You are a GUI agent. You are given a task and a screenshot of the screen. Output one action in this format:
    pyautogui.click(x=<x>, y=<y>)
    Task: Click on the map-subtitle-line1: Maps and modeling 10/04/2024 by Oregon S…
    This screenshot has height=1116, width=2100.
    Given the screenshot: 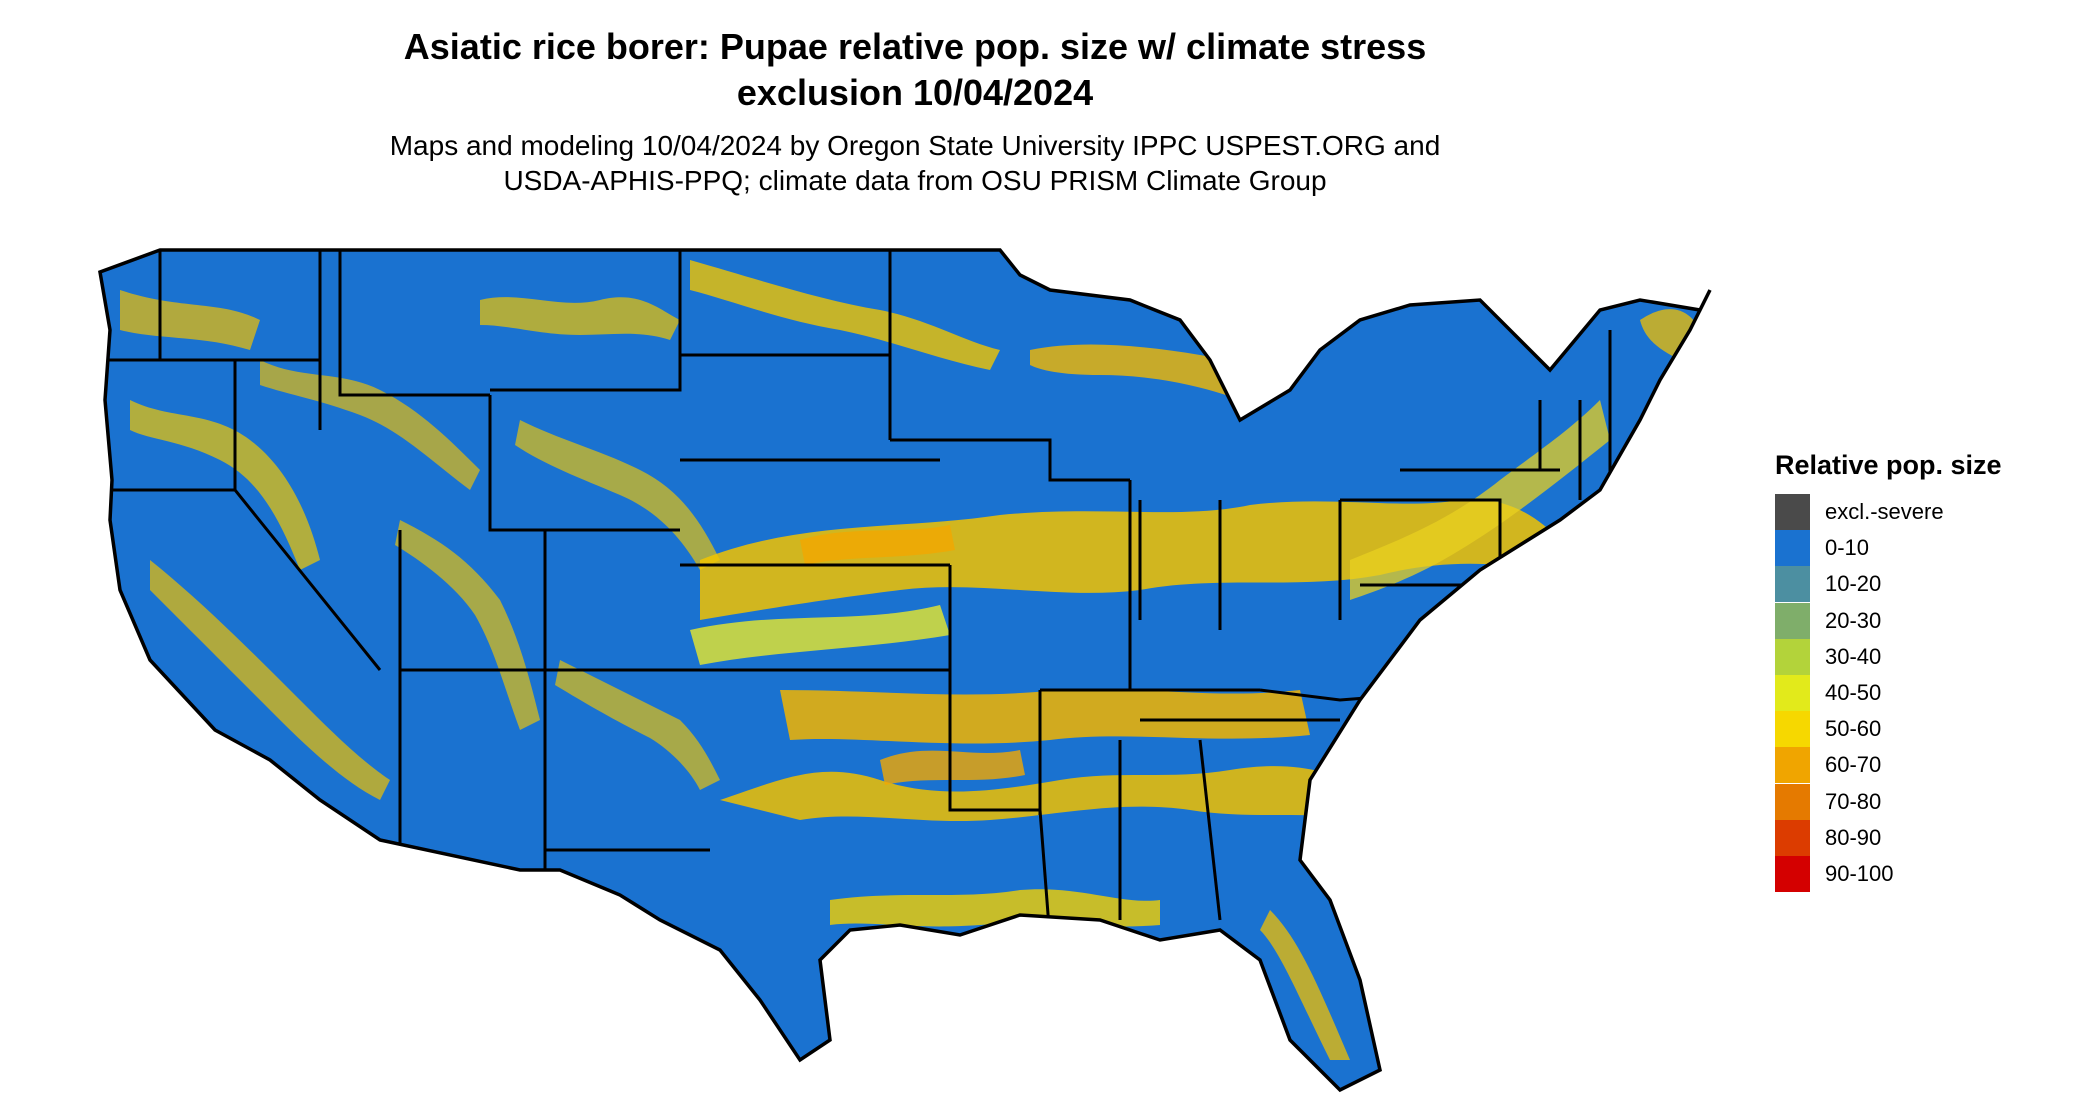 What is the action you would take?
    pyautogui.click(x=915, y=145)
    